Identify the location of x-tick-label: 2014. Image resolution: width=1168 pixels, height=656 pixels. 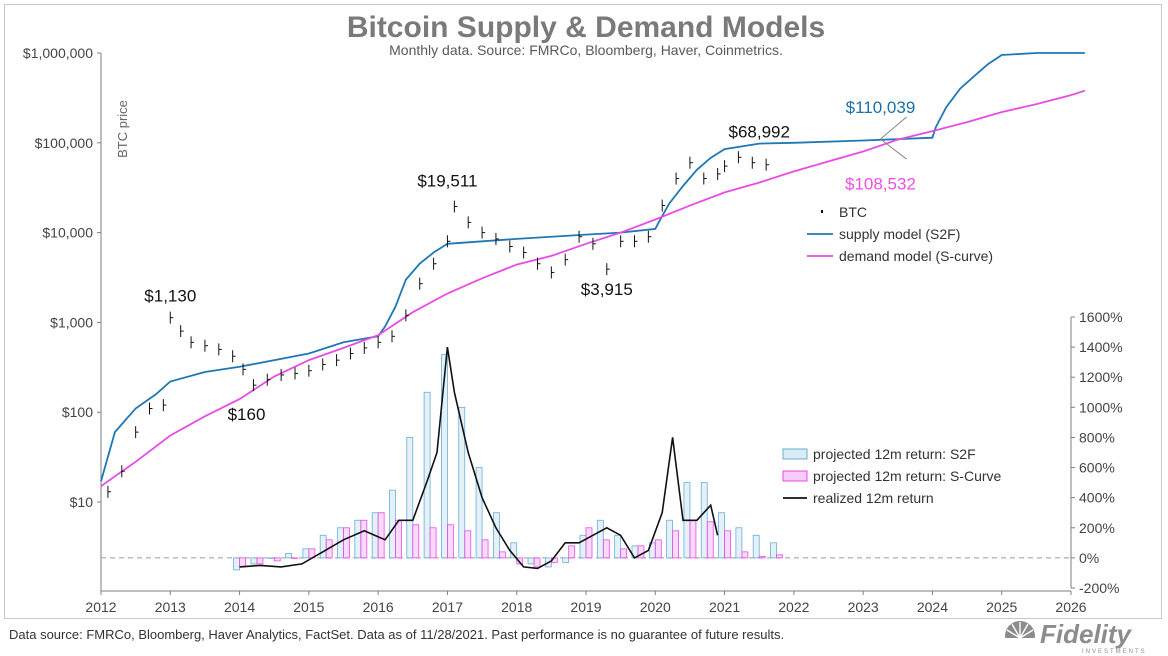
(239, 607).